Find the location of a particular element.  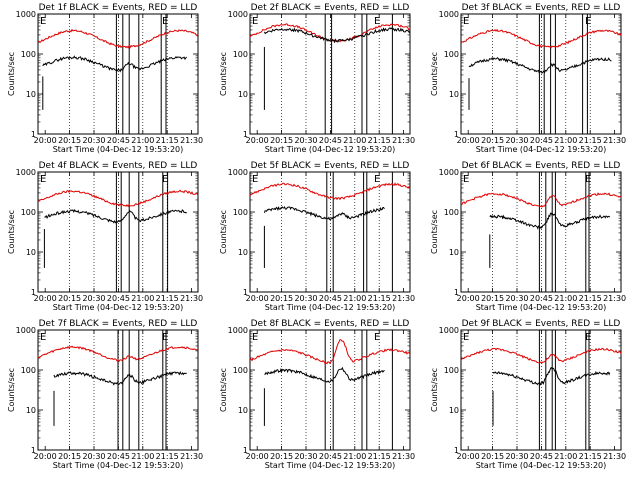

panel-title: Det 4f BLACK = Events, RED = LLD is located at coordinates (118, 166).